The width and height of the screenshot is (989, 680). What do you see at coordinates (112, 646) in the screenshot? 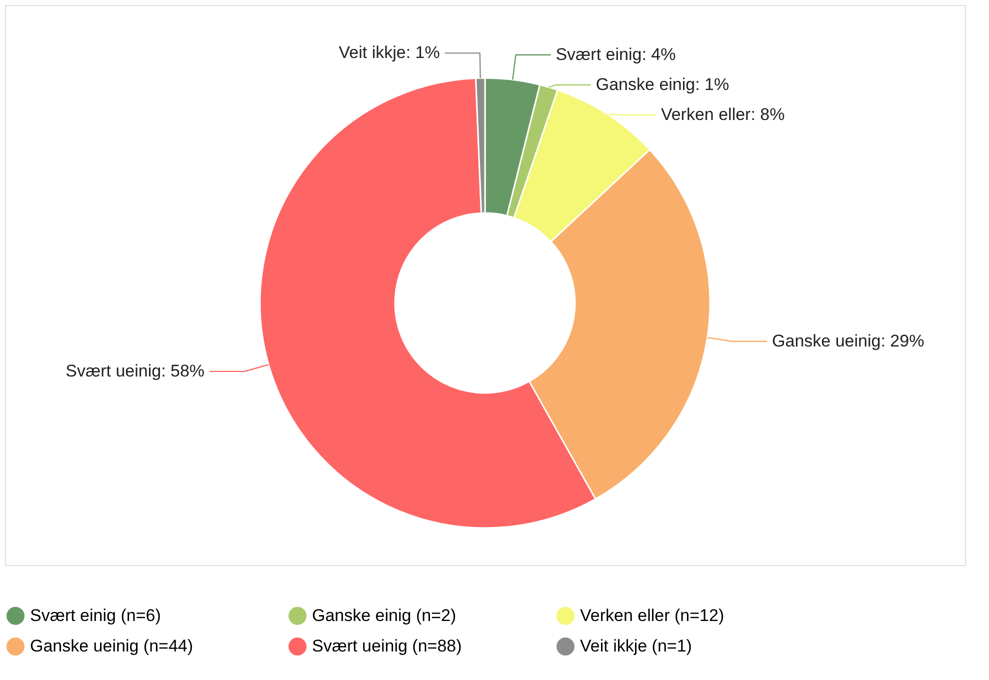
I see `legend-label: Ganske ueinig (n=44)` at bounding box center [112, 646].